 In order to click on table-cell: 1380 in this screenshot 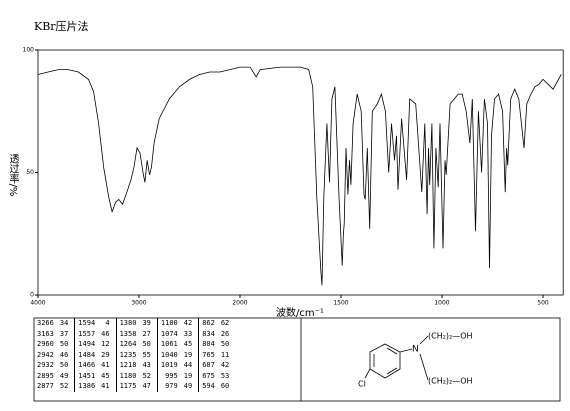, I will do `click(128, 323)`.